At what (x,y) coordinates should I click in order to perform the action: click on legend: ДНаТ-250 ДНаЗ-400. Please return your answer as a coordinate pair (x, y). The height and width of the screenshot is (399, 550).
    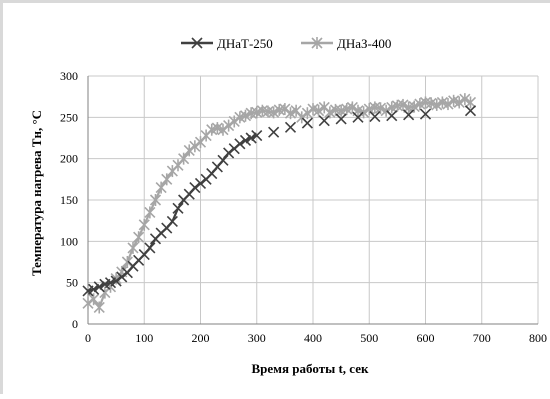
    Looking at the image, I should click on (286, 43).